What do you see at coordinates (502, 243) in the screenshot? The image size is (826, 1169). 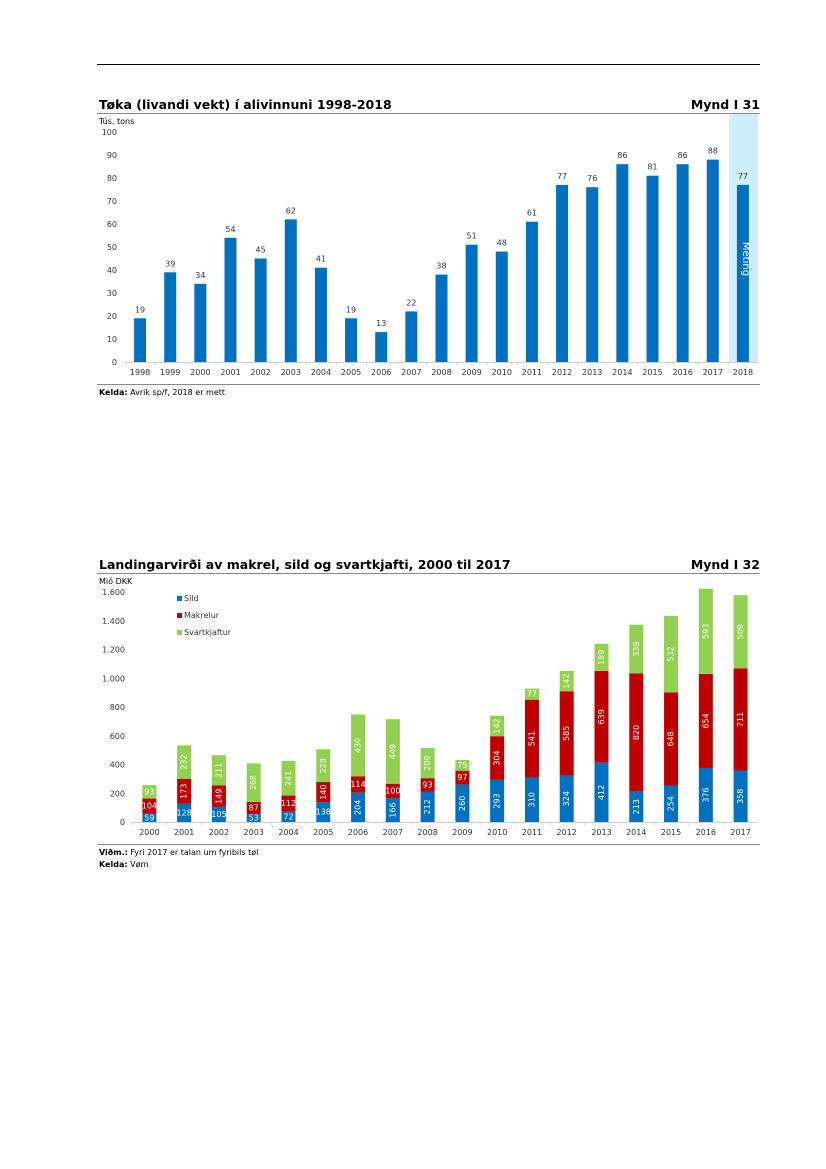 I see `bar-value-label: 48` at bounding box center [502, 243].